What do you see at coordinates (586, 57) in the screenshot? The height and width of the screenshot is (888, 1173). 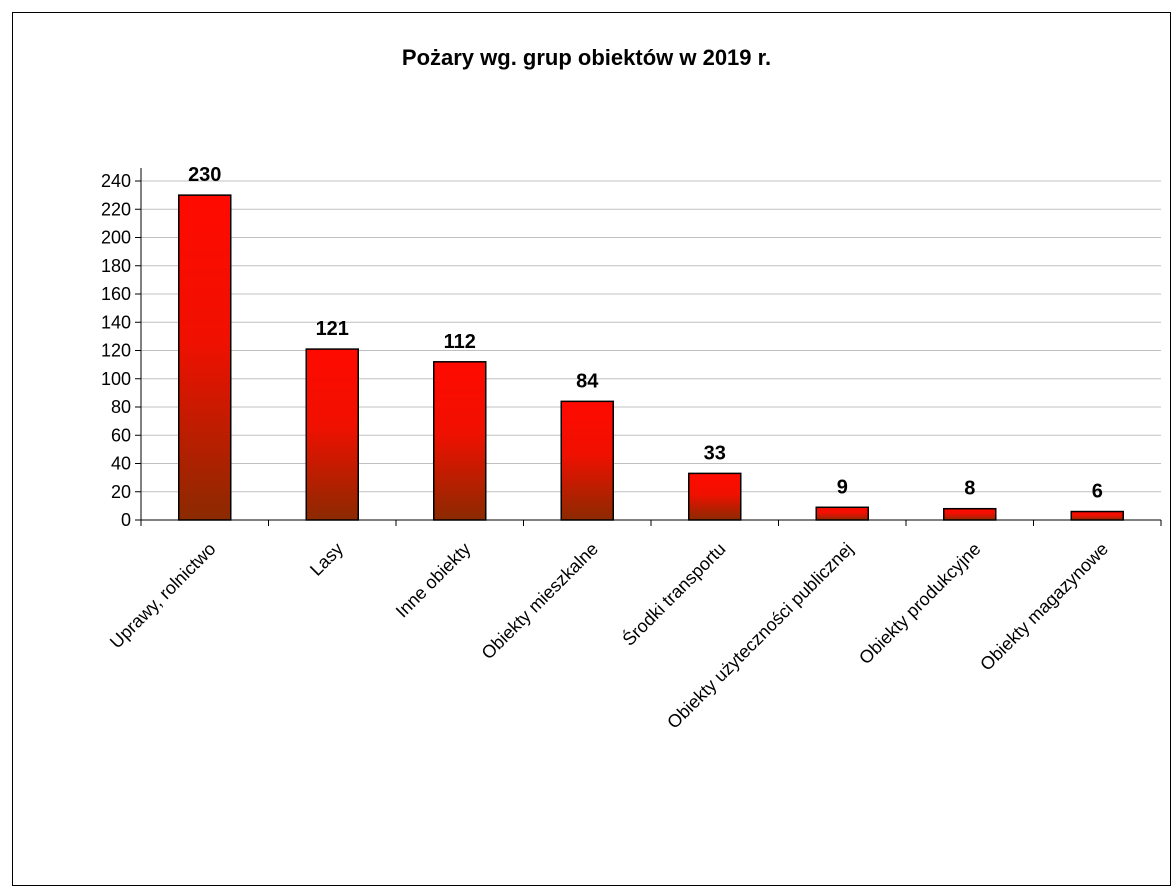 I see `chart-title: Pożary wg. grup obiektów w 2019 r.` at bounding box center [586, 57].